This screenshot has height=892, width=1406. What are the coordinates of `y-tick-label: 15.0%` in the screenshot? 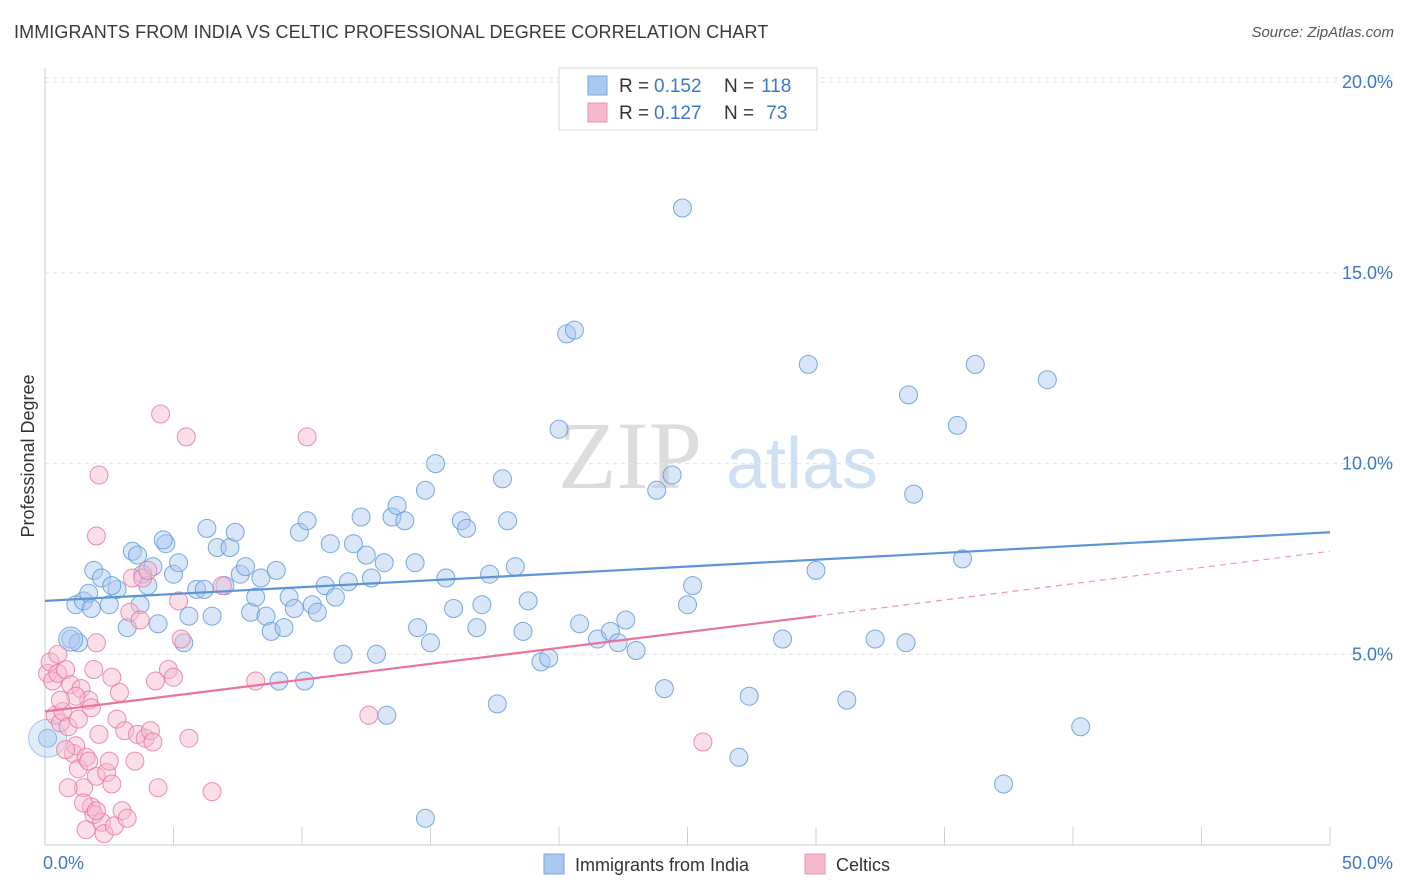 It's located at (1367, 273).